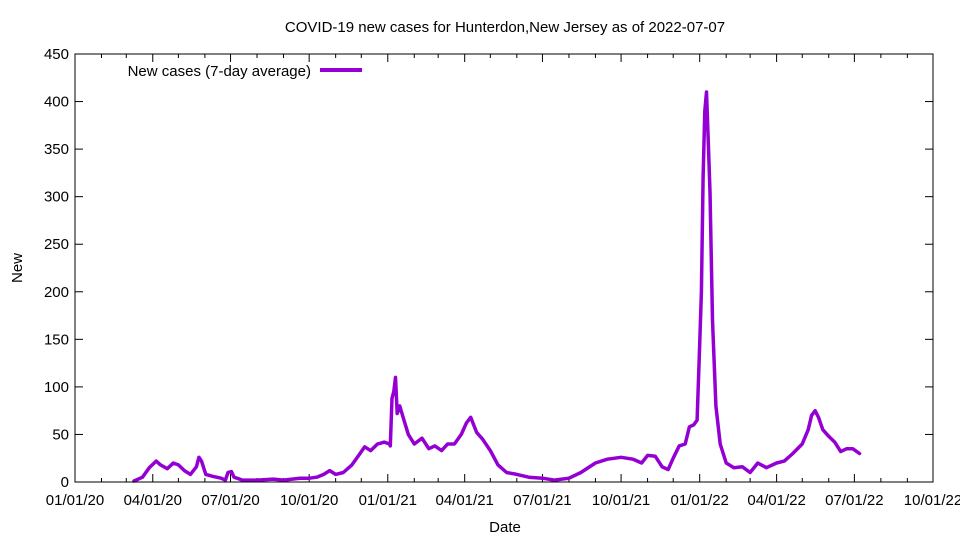 The height and width of the screenshot is (540, 960). What do you see at coordinates (56, 339) in the screenshot?
I see `y-tick-label: 150` at bounding box center [56, 339].